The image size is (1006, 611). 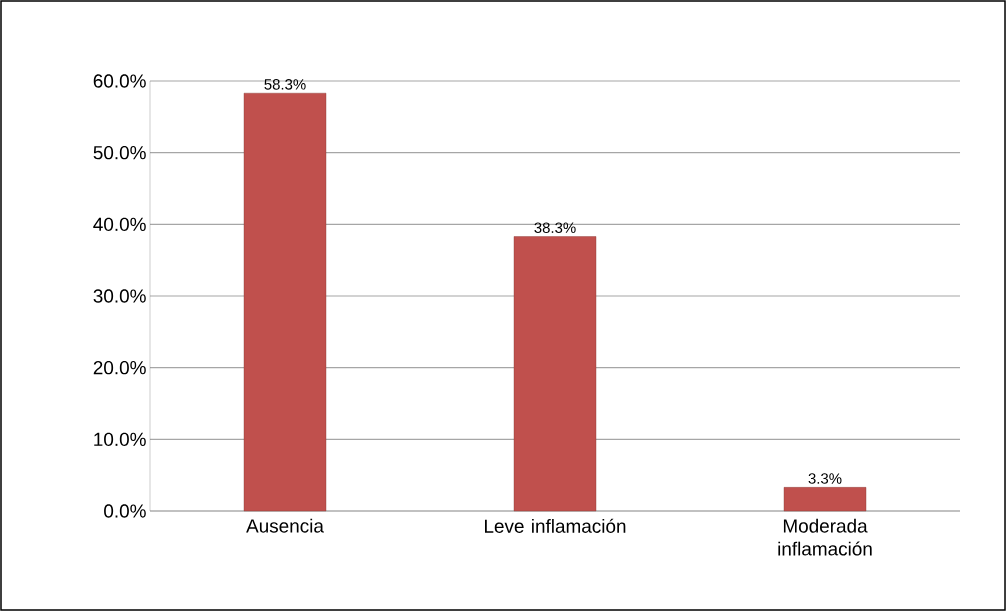 I want to click on x-tick-label: Moderada inflamación, so click(x=825, y=537).